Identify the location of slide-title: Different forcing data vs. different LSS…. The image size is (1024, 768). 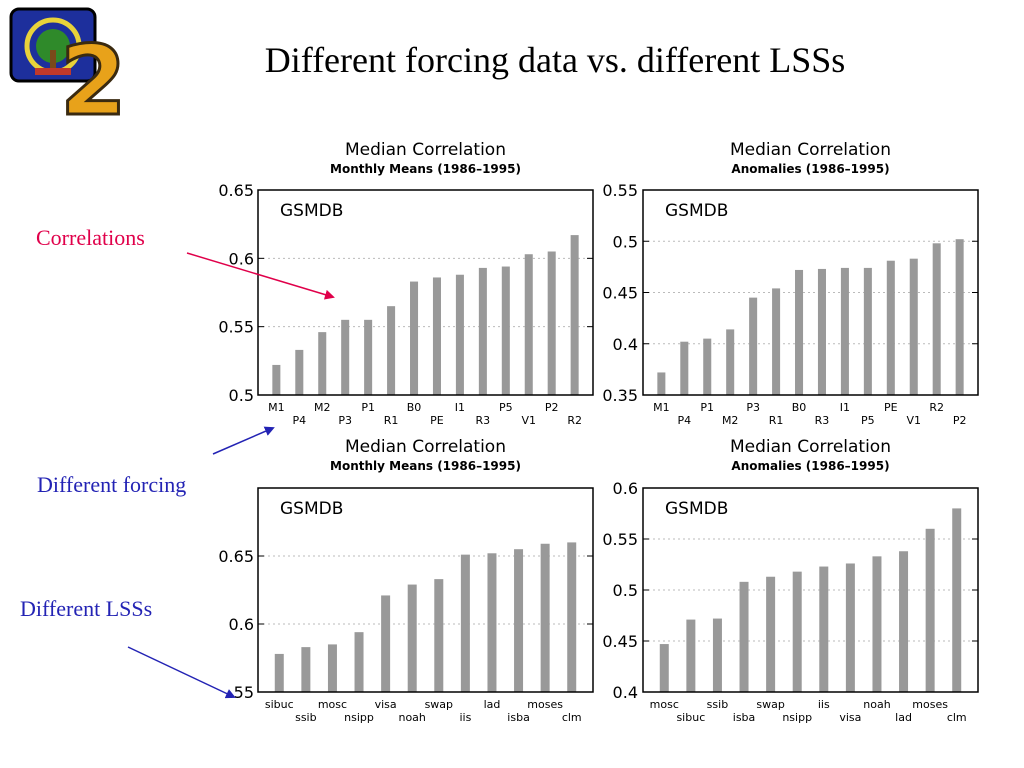
(555, 60).